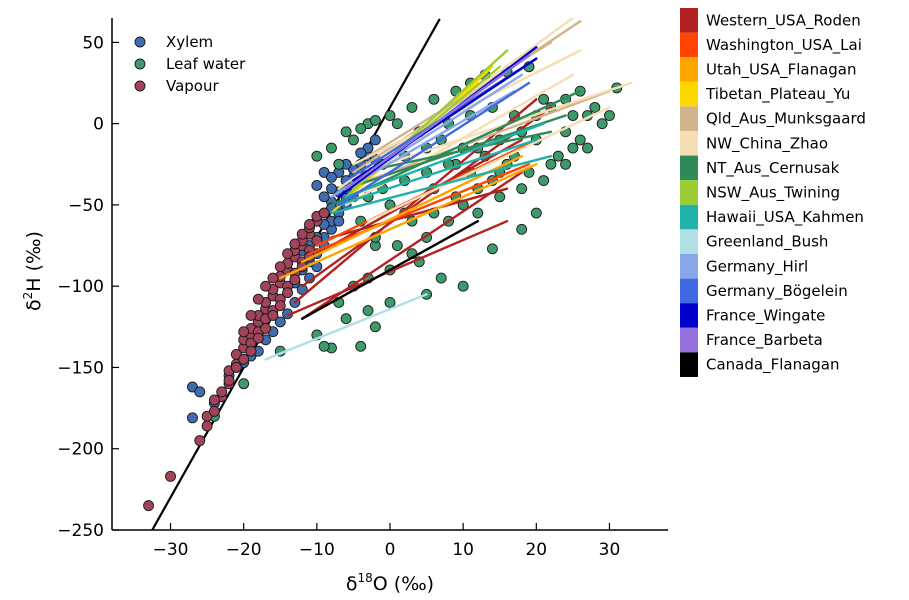  I want to click on y-ticks: −250 −200 −150 −100 −50 0 50, so click(88, 287).